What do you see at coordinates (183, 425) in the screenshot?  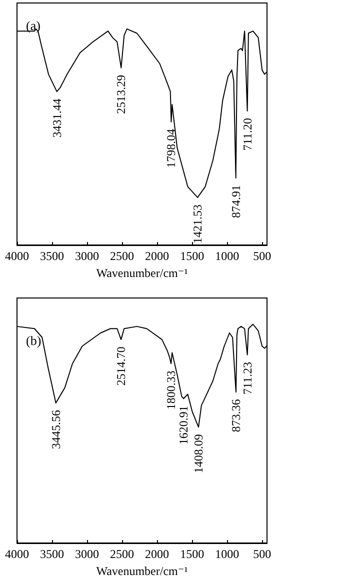 I see `annotation: 1620.91` at bounding box center [183, 425].